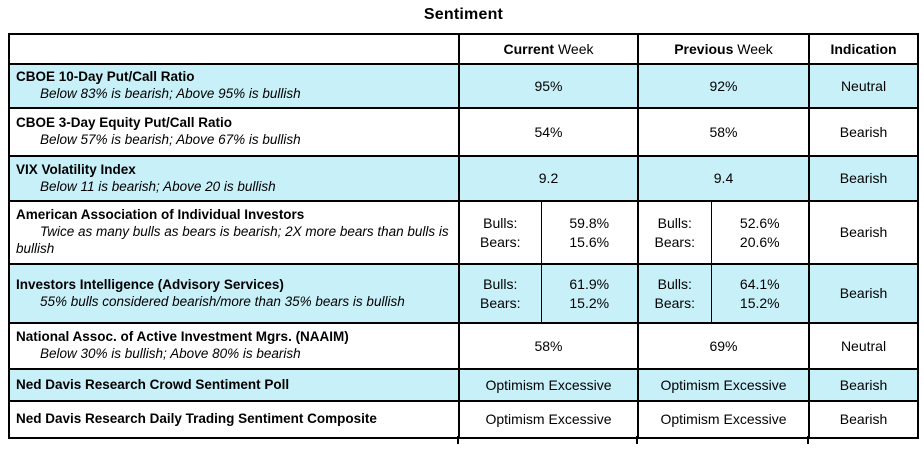  I want to click on previous-week-value: 69%, so click(723, 346).